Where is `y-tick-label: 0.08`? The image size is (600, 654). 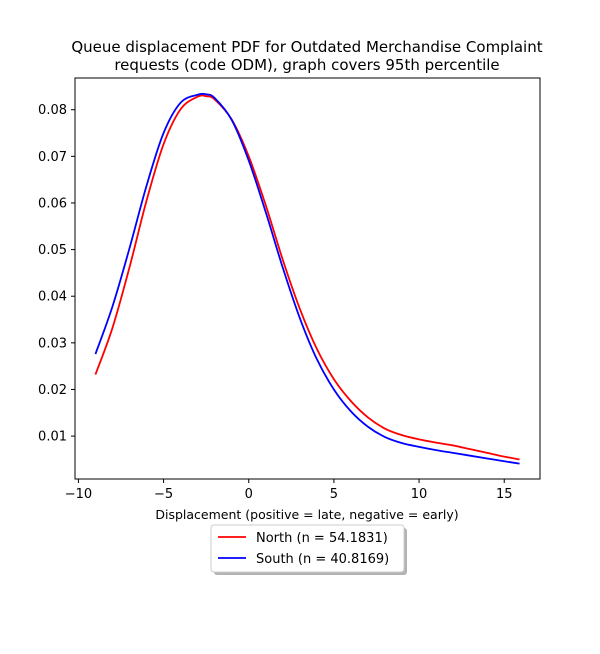
y-tick-label: 0.08 is located at coordinates (52, 110).